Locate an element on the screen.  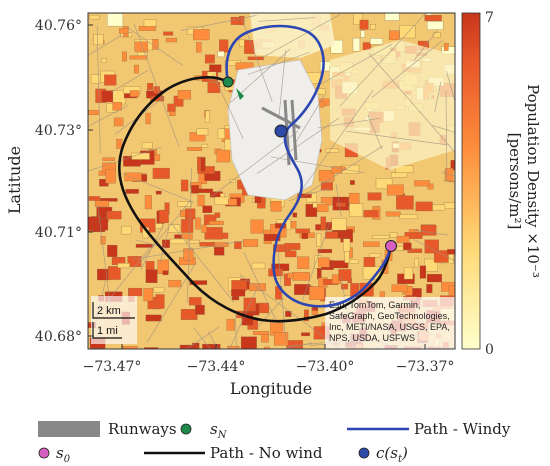
legend-s-0-marker is located at coordinates (44, 453).